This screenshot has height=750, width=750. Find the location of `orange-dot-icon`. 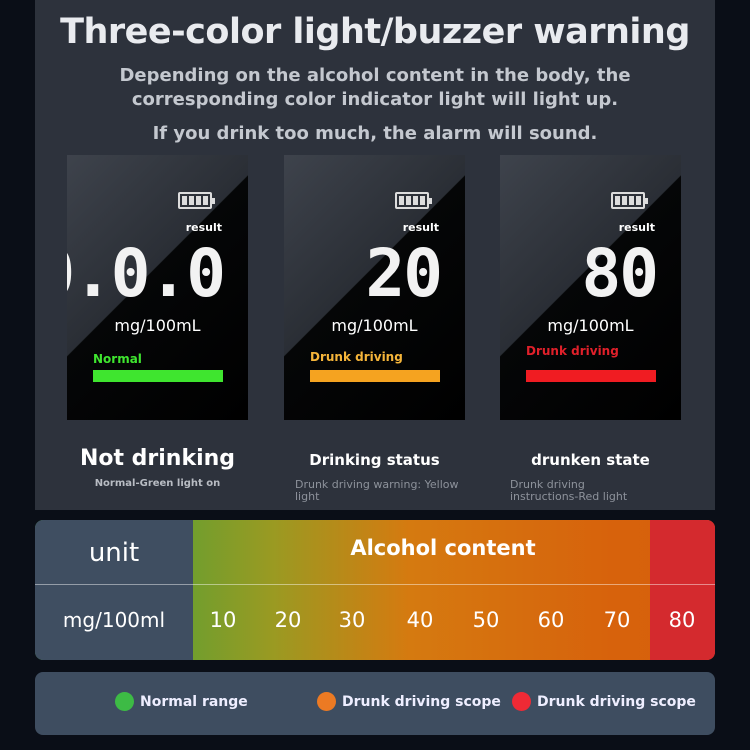

orange-dot-icon is located at coordinates (326, 701).